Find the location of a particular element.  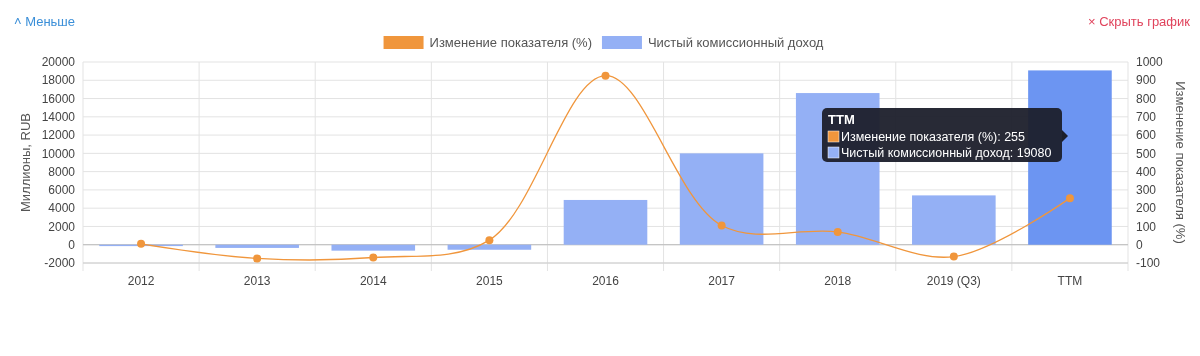

y2-tick-label: 300 is located at coordinates (1146, 190).